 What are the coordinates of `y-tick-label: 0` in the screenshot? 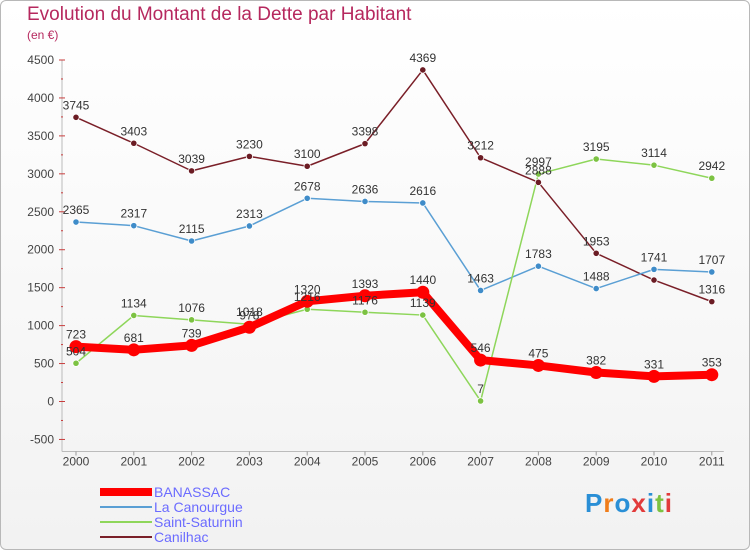 It's located at (50, 402).